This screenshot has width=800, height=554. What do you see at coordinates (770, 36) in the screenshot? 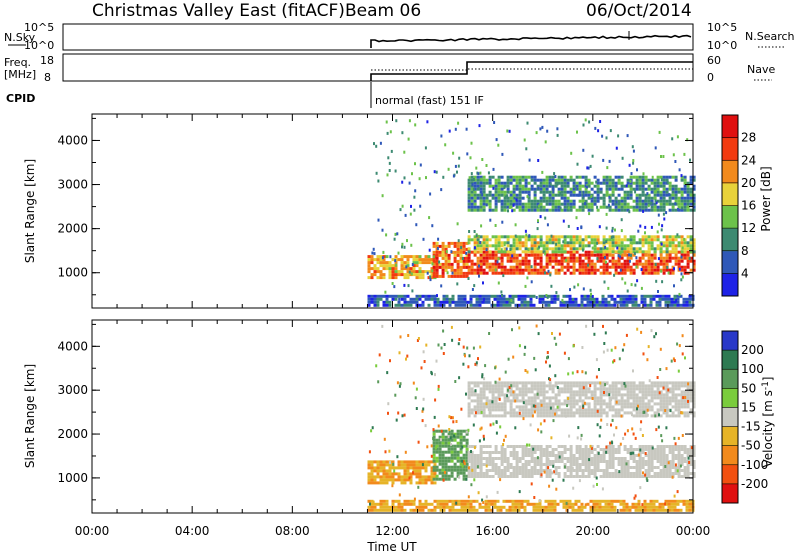
I see `nsearch-label: N.Search` at bounding box center [770, 36].